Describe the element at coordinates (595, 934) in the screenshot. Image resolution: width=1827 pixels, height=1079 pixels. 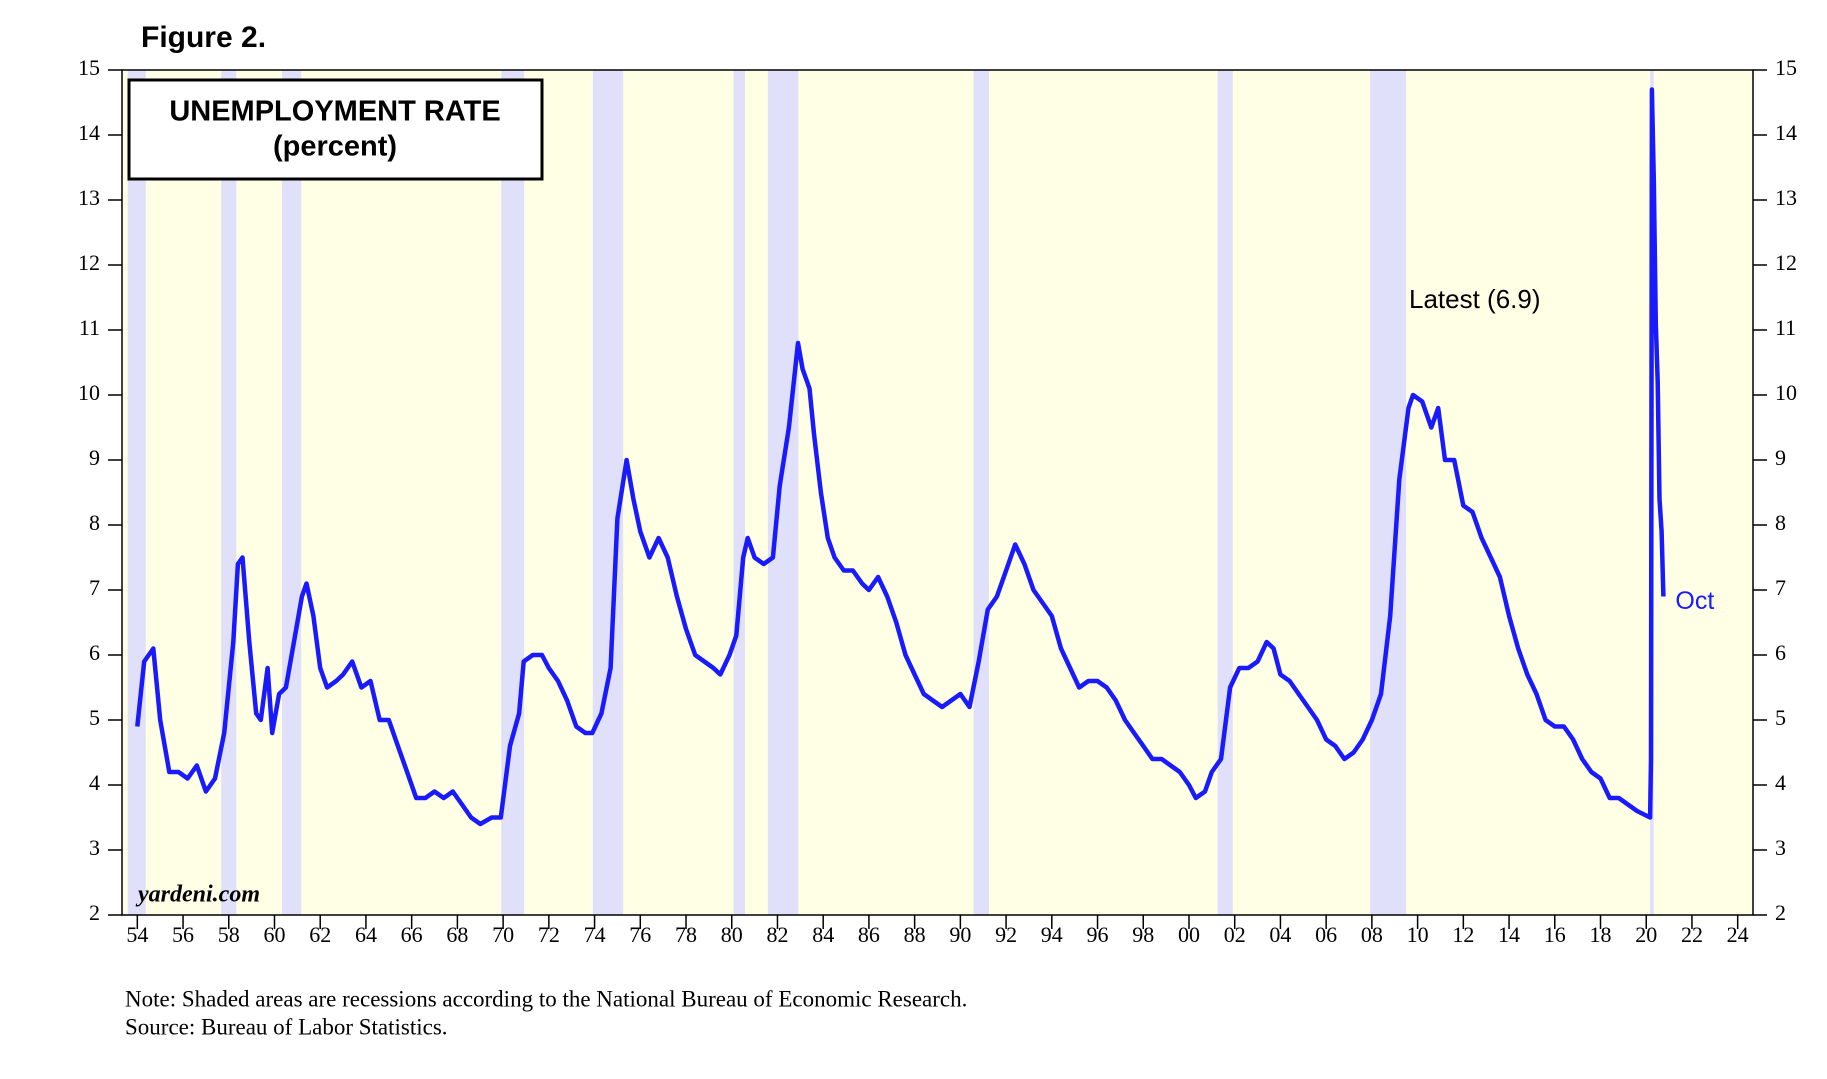
I see `x-tick-label: 74` at that location.